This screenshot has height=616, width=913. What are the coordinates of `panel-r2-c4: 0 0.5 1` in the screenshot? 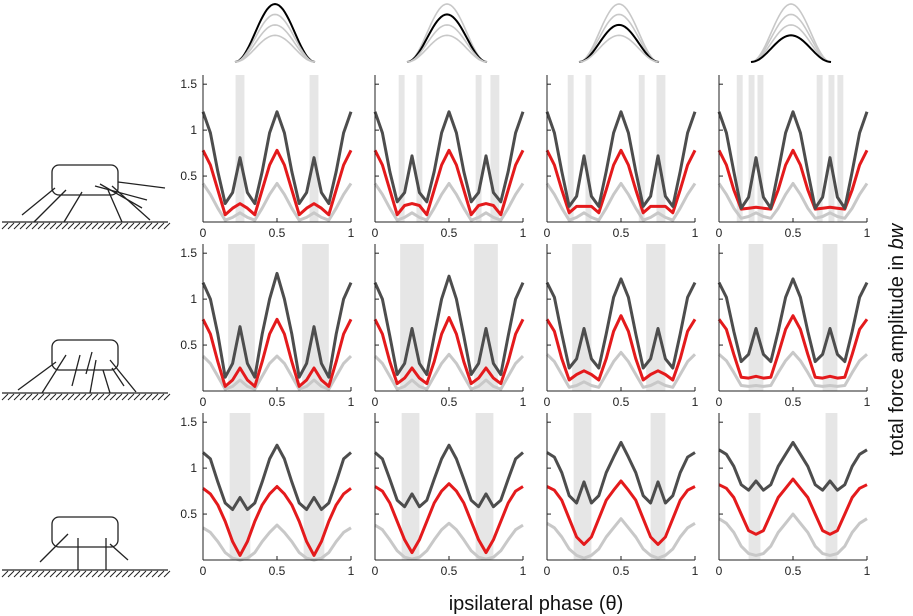 It's located at (793, 326).